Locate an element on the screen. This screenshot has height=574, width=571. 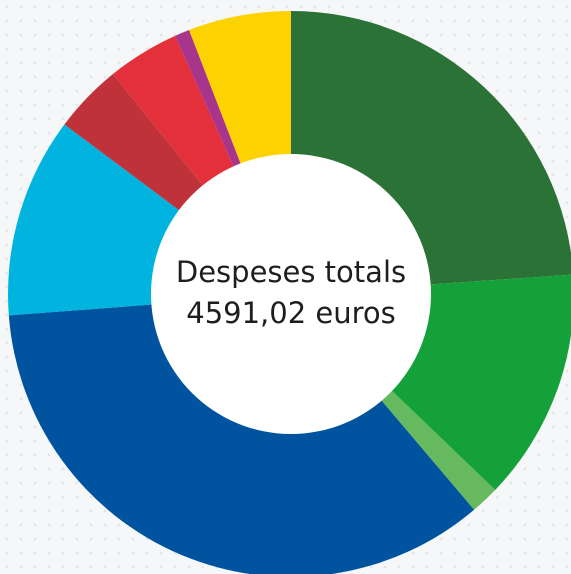
center-title: Despeses totals is located at coordinates (291, 272).